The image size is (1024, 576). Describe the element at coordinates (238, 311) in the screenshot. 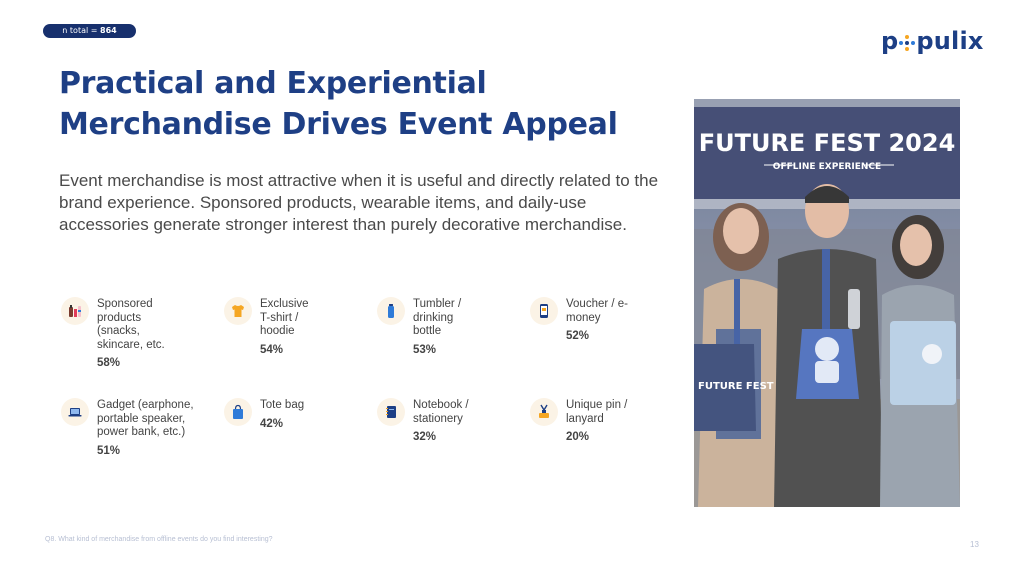

I see `tshirt-icon` at that location.